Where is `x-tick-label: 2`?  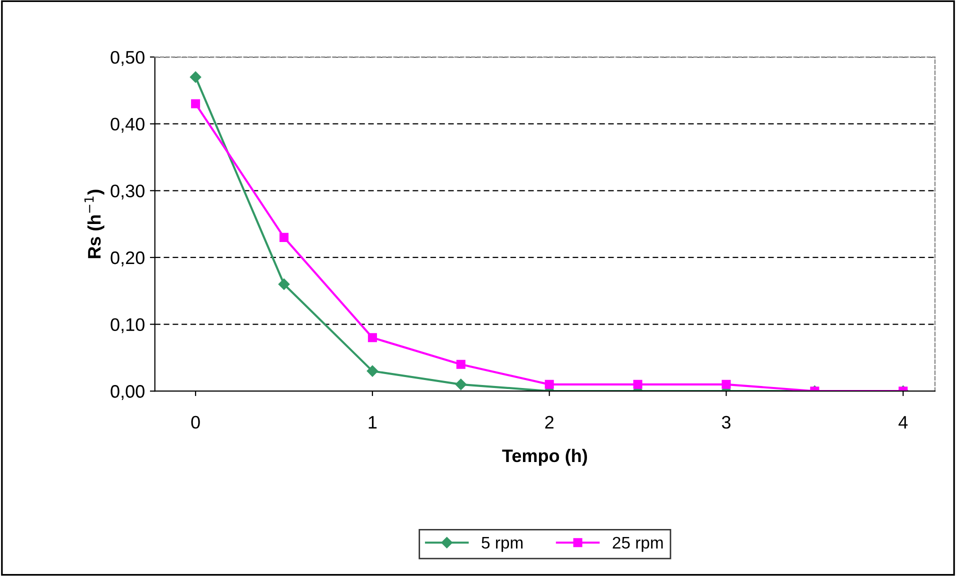 x-tick-label: 2 is located at coordinates (549, 422).